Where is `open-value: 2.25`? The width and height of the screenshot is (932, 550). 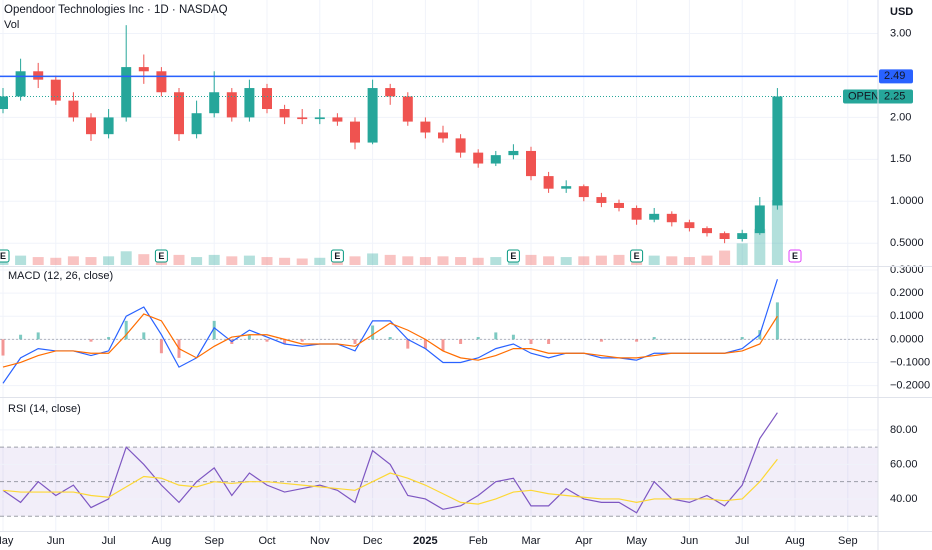 open-value: 2.25 is located at coordinates (894, 96).